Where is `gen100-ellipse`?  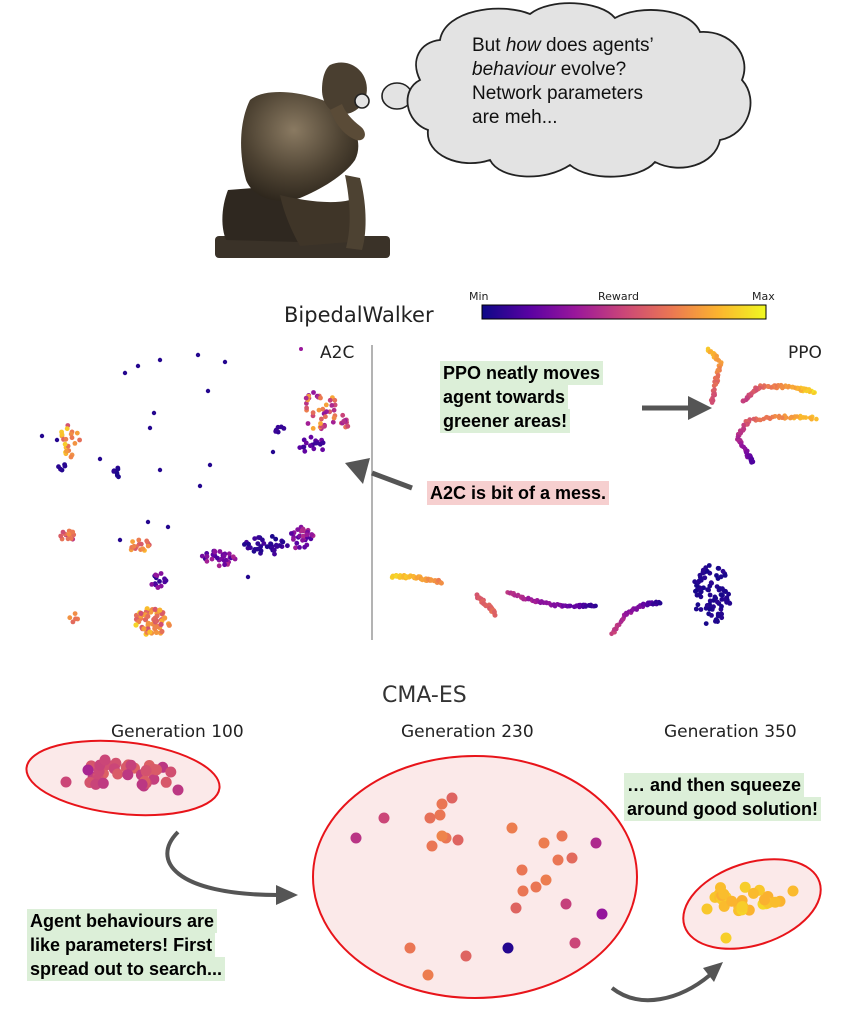 gen100-ellipse is located at coordinates (123, 778).